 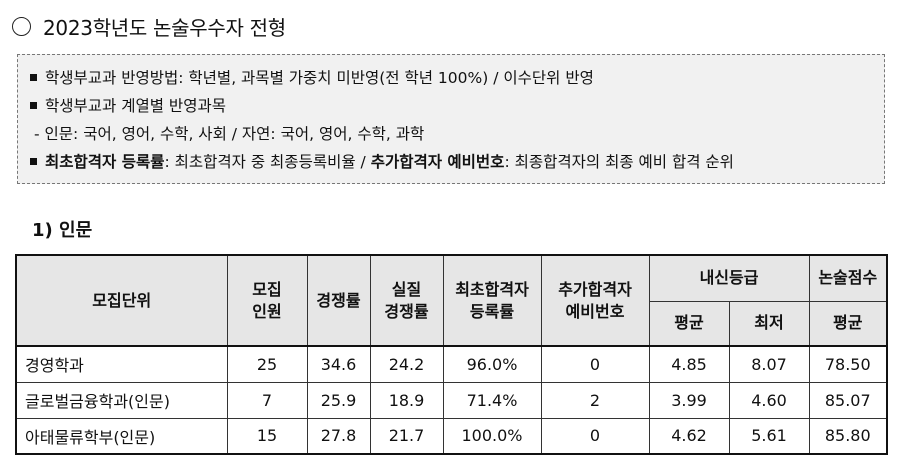 I want to click on cell-quota: 15, so click(x=267, y=436).